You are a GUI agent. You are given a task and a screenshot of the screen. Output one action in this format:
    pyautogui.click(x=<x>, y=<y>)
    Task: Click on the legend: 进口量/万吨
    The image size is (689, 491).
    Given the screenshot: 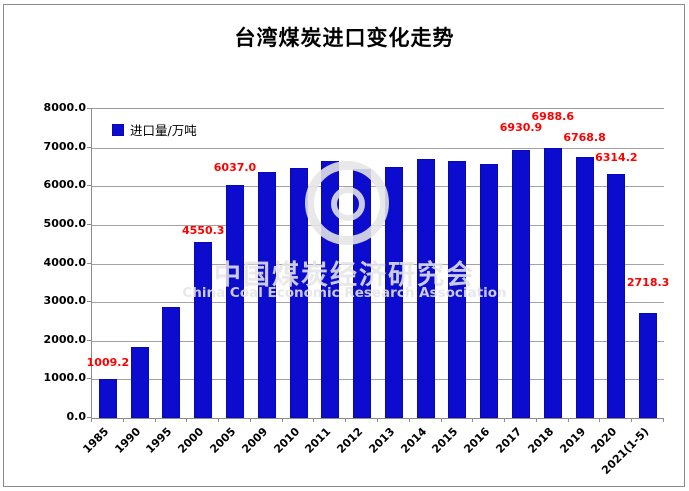 What is the action you would take?
    pyautogui.click(x=154, y=129)
    